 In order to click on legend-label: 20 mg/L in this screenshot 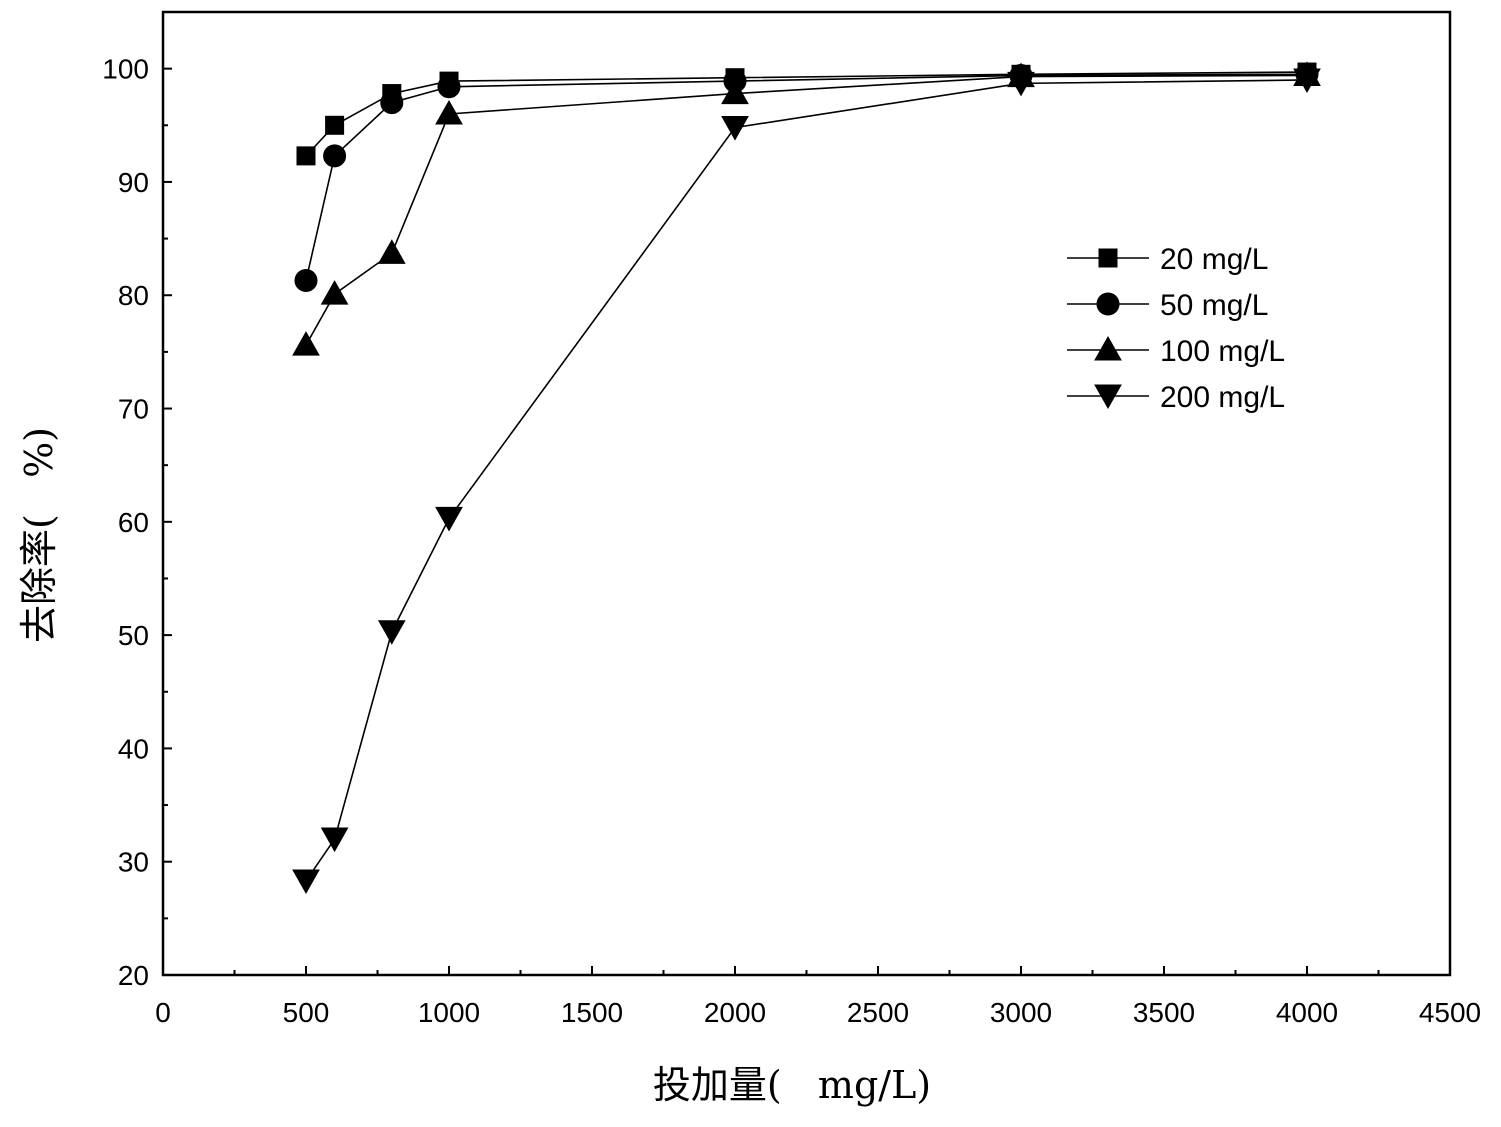, I will do `click(1214, 259)`.